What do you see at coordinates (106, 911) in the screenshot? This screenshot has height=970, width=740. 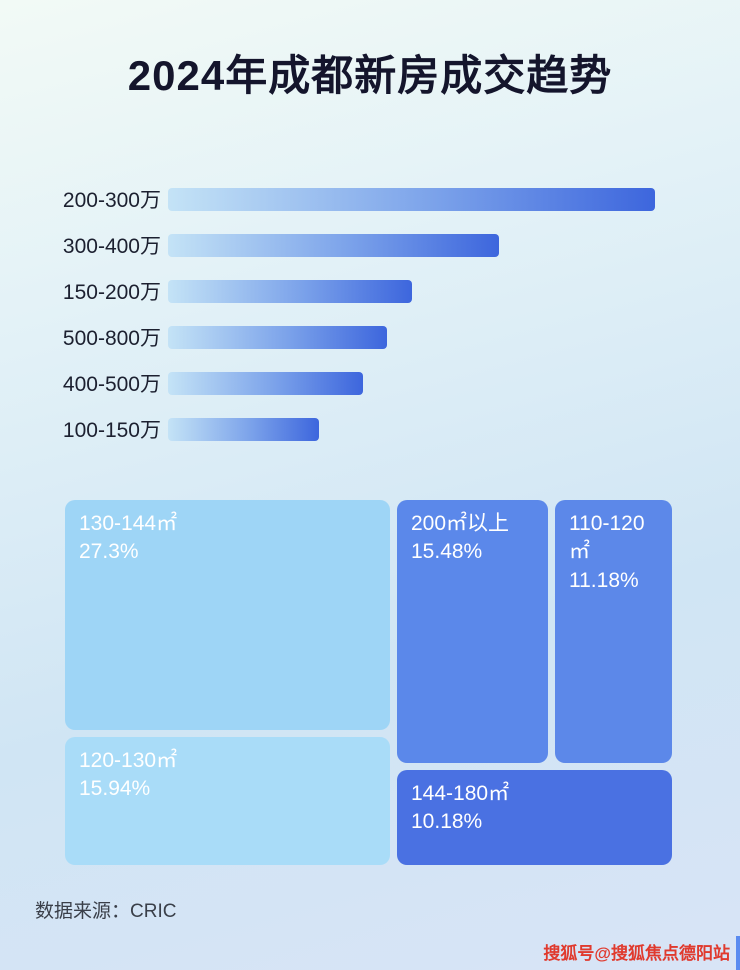 I see `data-source-label: 数据来源：CRIC` at bounding box center [106, 911].